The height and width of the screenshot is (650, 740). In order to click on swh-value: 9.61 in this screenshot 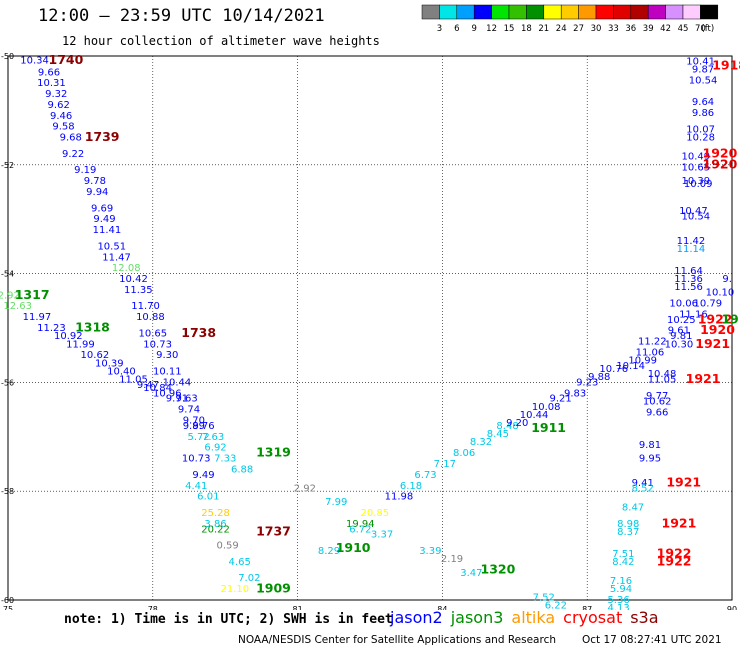, I will do `click(679, 331)`.